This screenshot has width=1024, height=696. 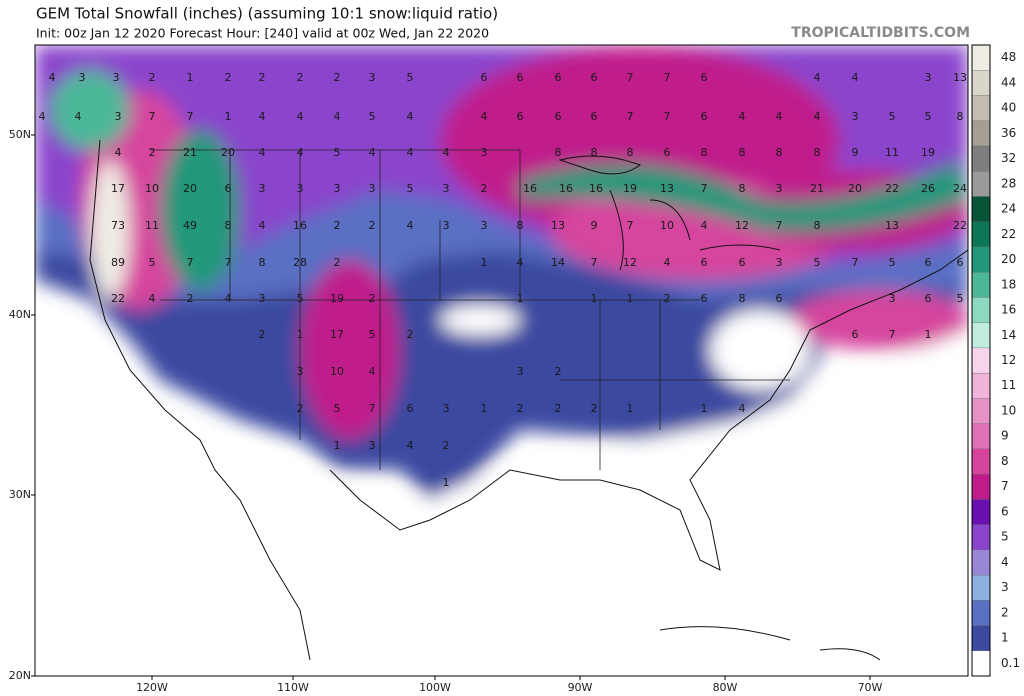 What do you see at coordinates (630, 188) in the screenshot?
I see `spot-value: 19` at bounding box center [630, 188].